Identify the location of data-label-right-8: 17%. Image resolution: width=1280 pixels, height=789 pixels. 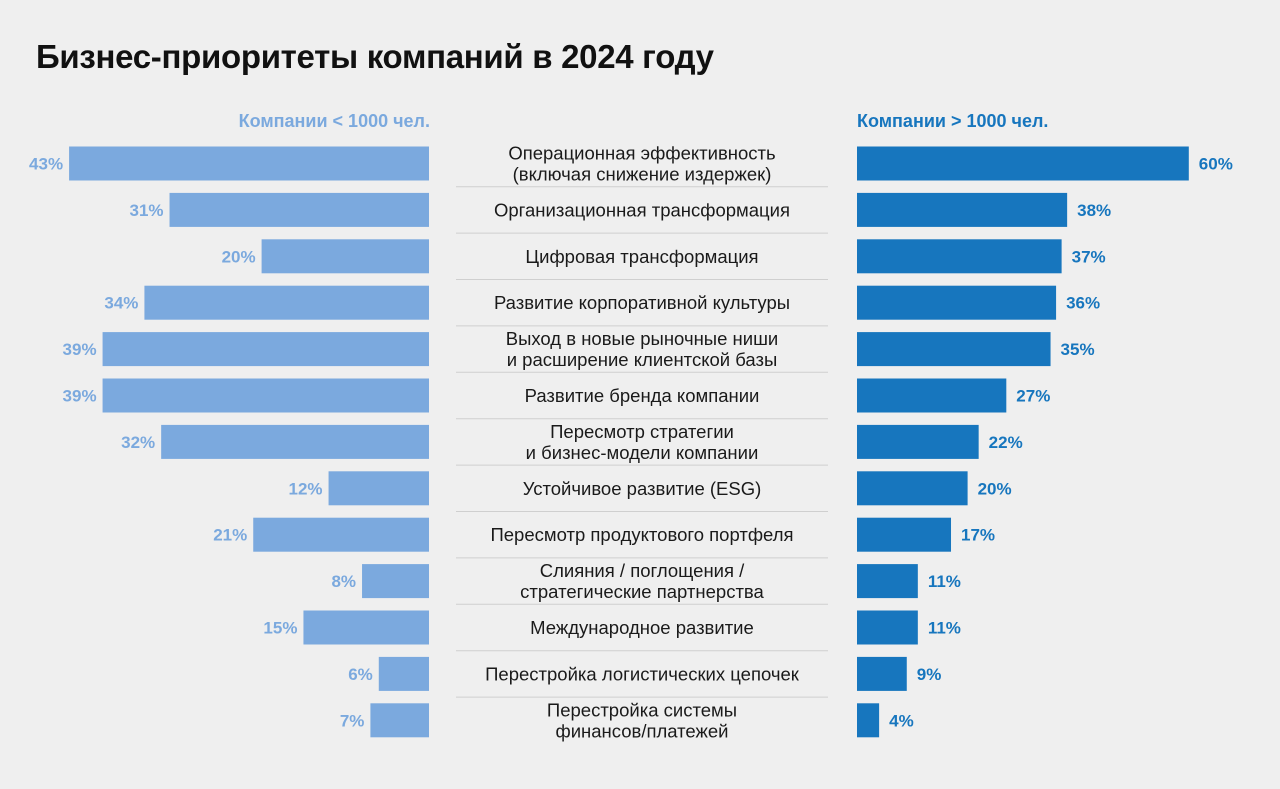
(978, 535).